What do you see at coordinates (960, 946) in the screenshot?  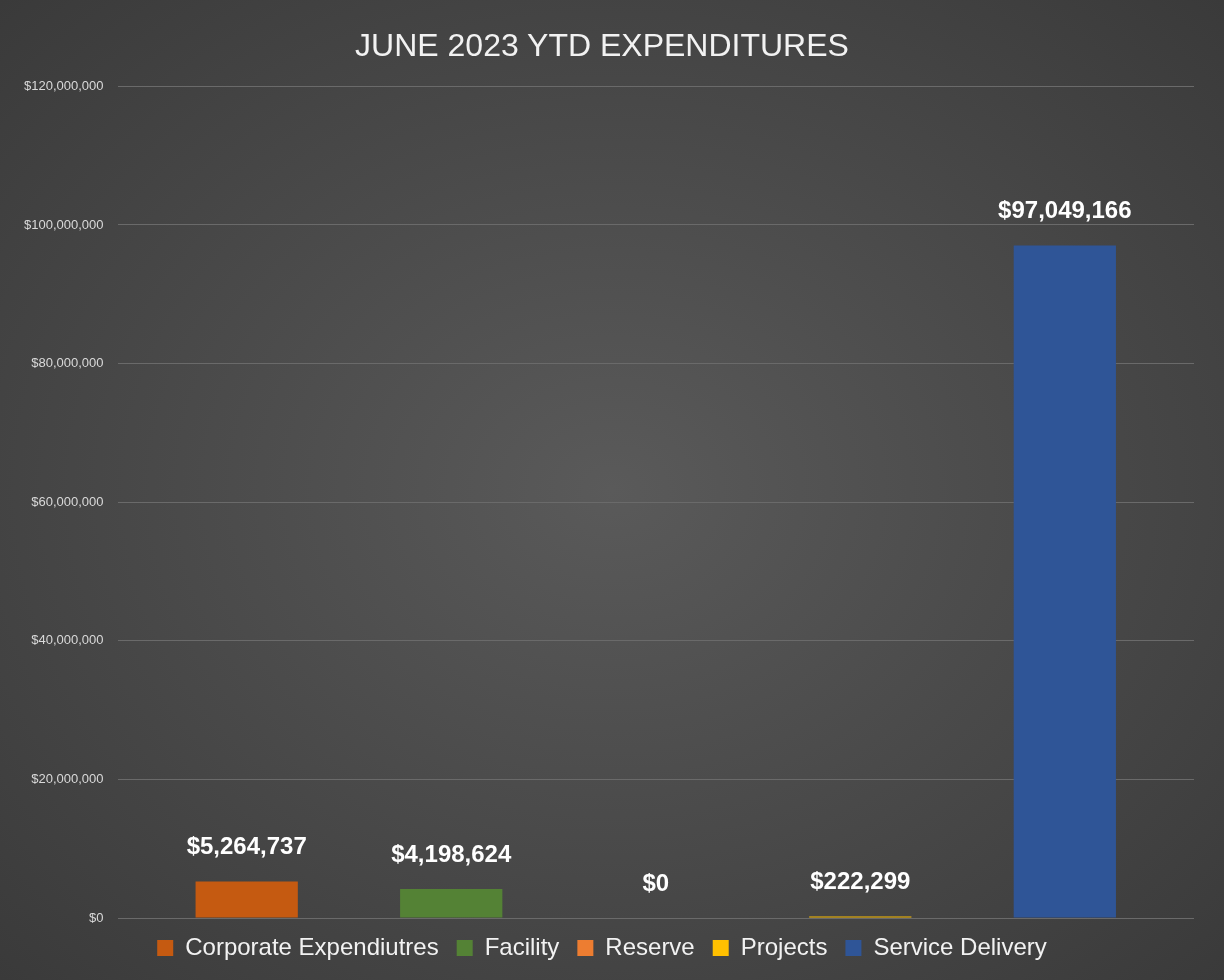 I see `legend-label: Service Delivery` at bounding box center [960, 946].